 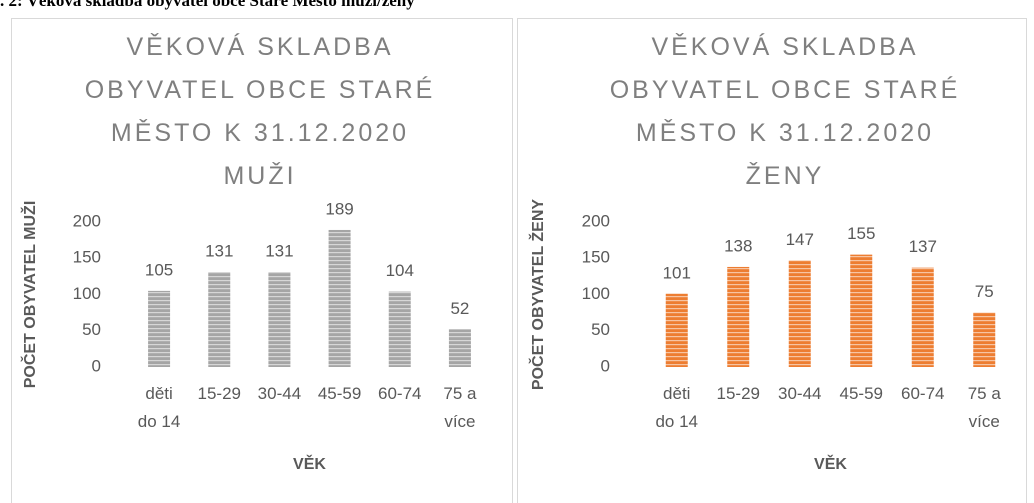 What do you see at coordinates (800, 239) in the screenshot?
I see `data-label: 147` at bounding box center [800, 239].